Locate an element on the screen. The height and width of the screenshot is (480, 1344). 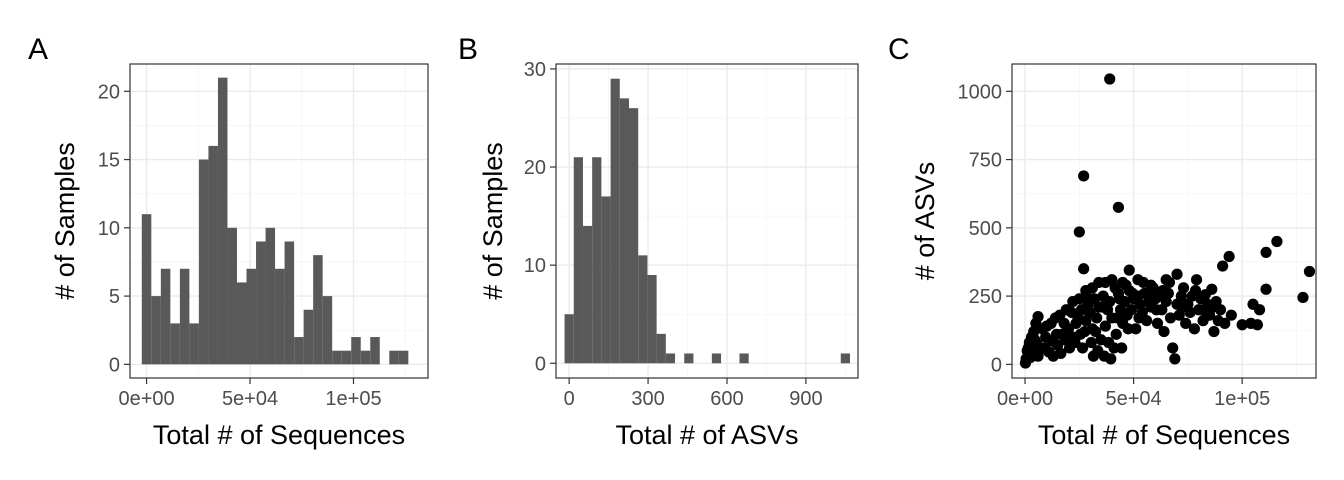
panel-a-x-tick-label: 0e+00 is located at coordinates (146, 399).